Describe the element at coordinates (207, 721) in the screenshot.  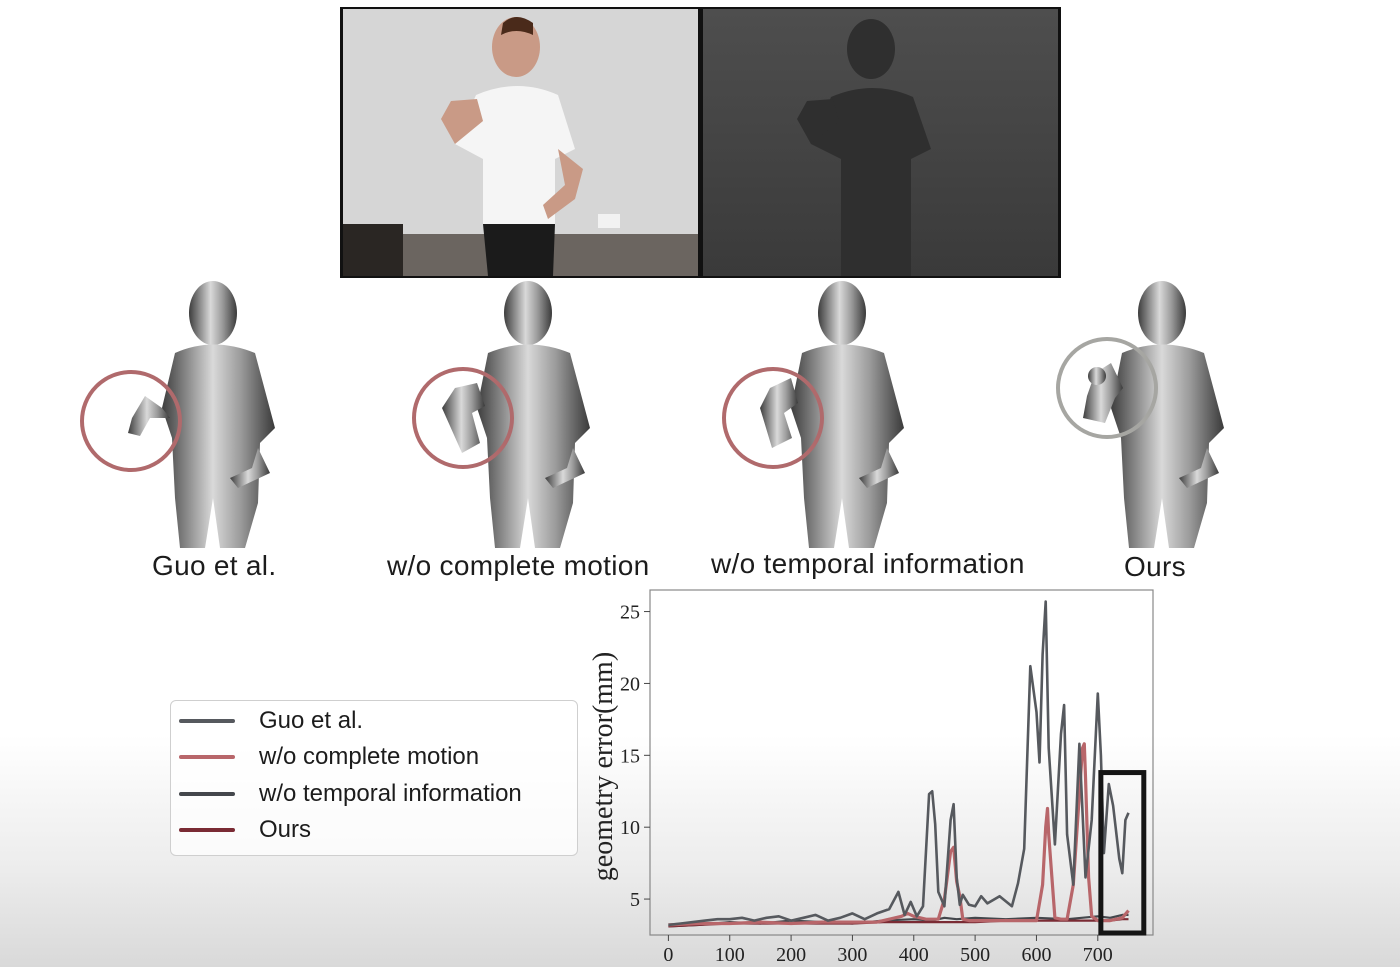
I see `legend-swatch-guo` at that location.